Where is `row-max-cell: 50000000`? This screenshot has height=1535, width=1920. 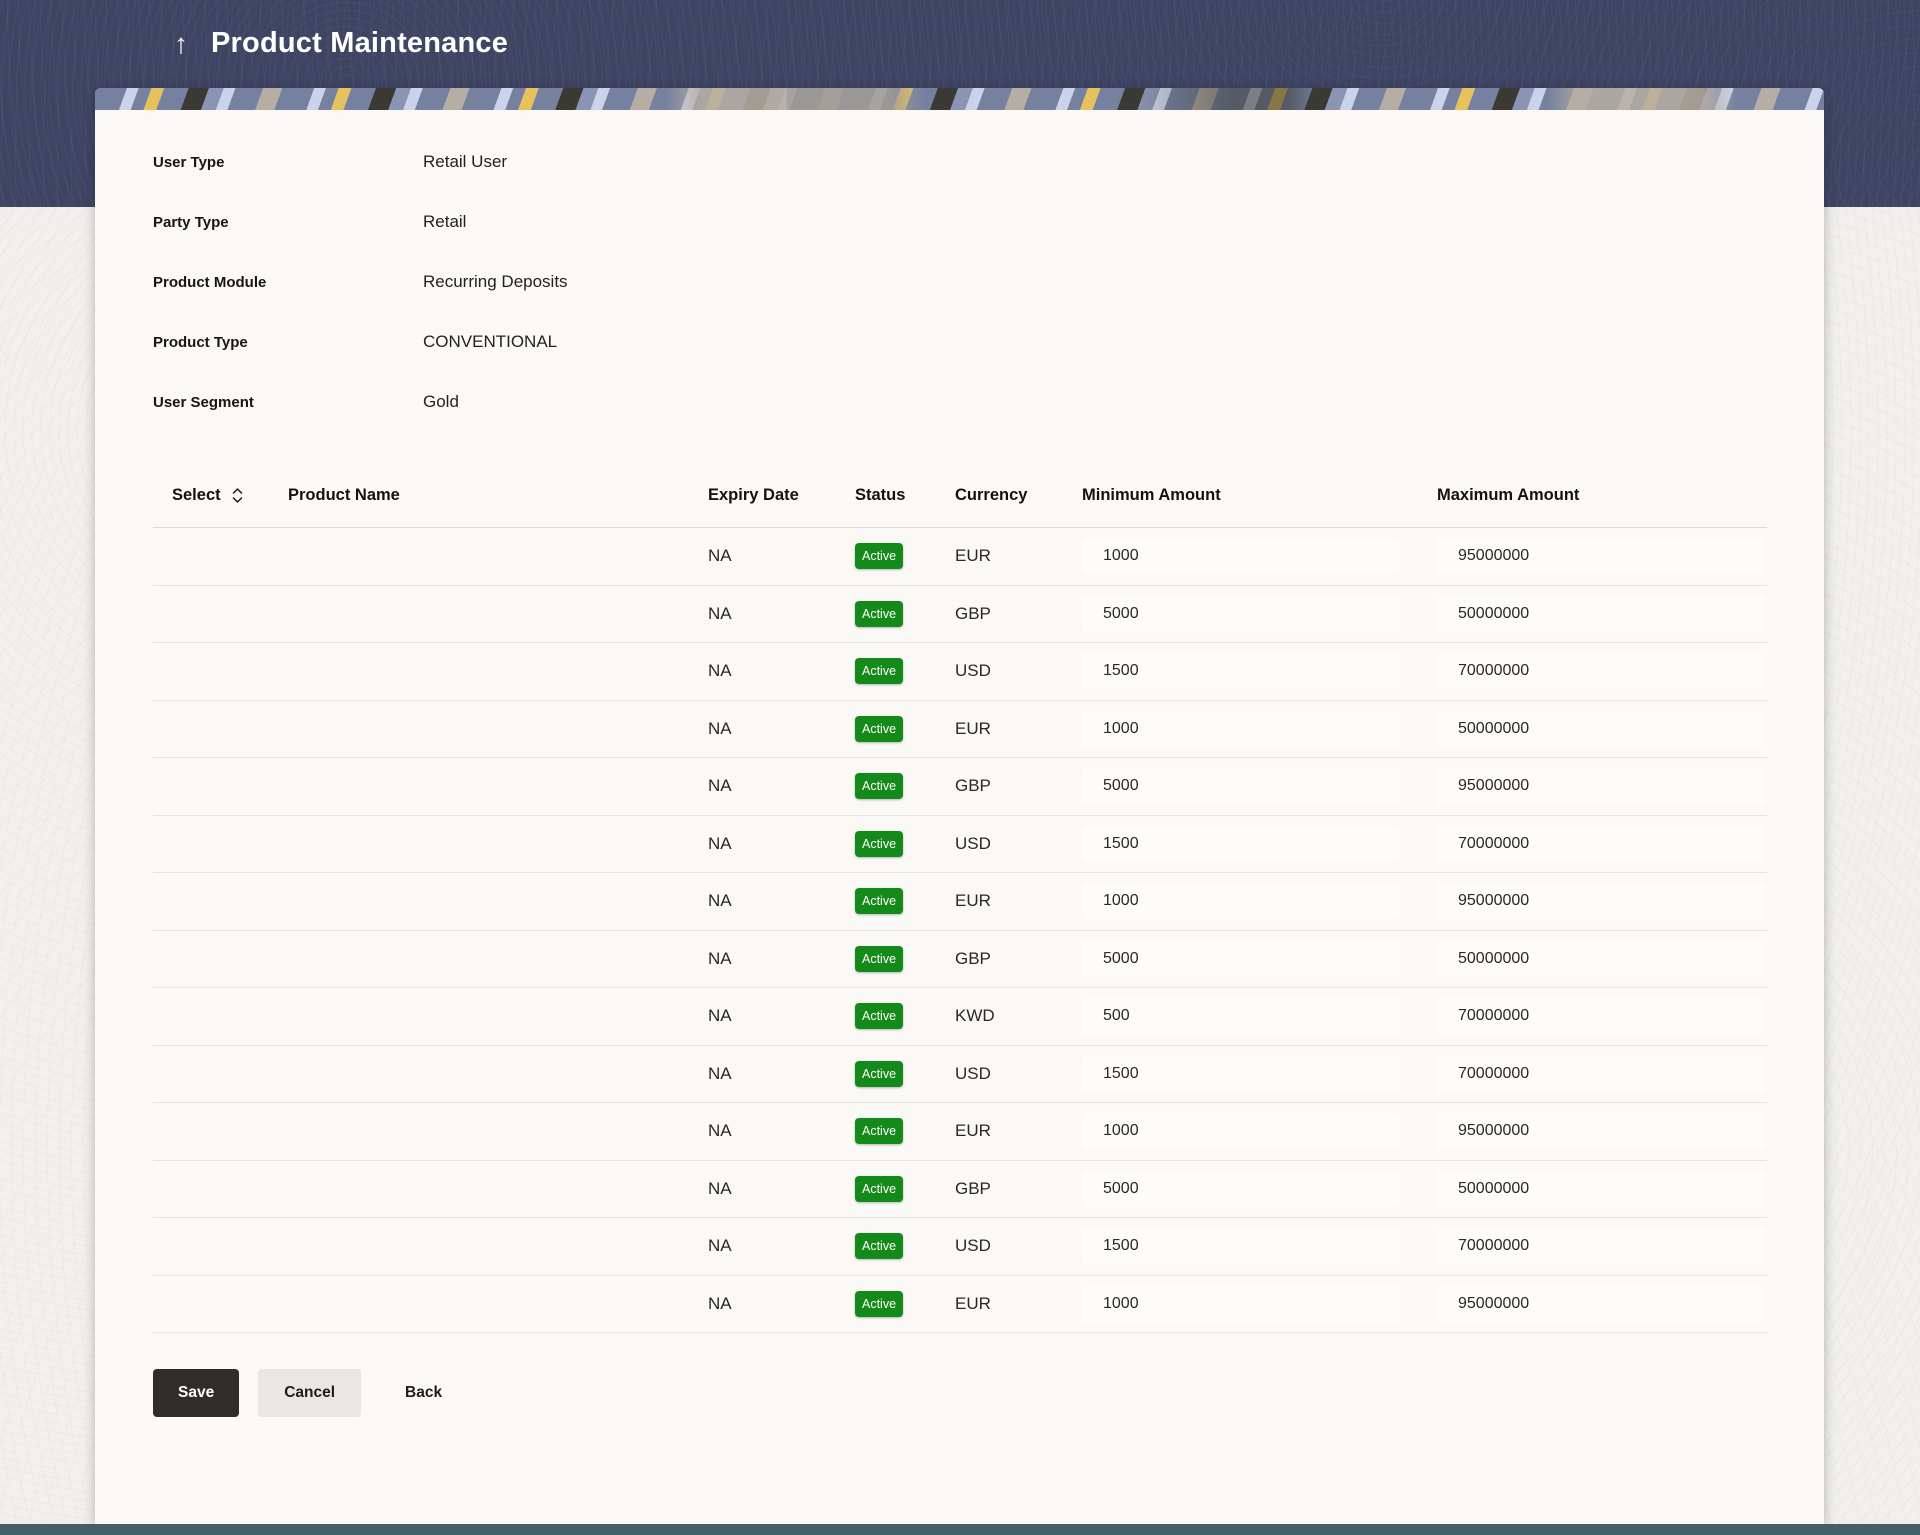 row-max-cell: 50000000 is located at coordinates (1602, 958).